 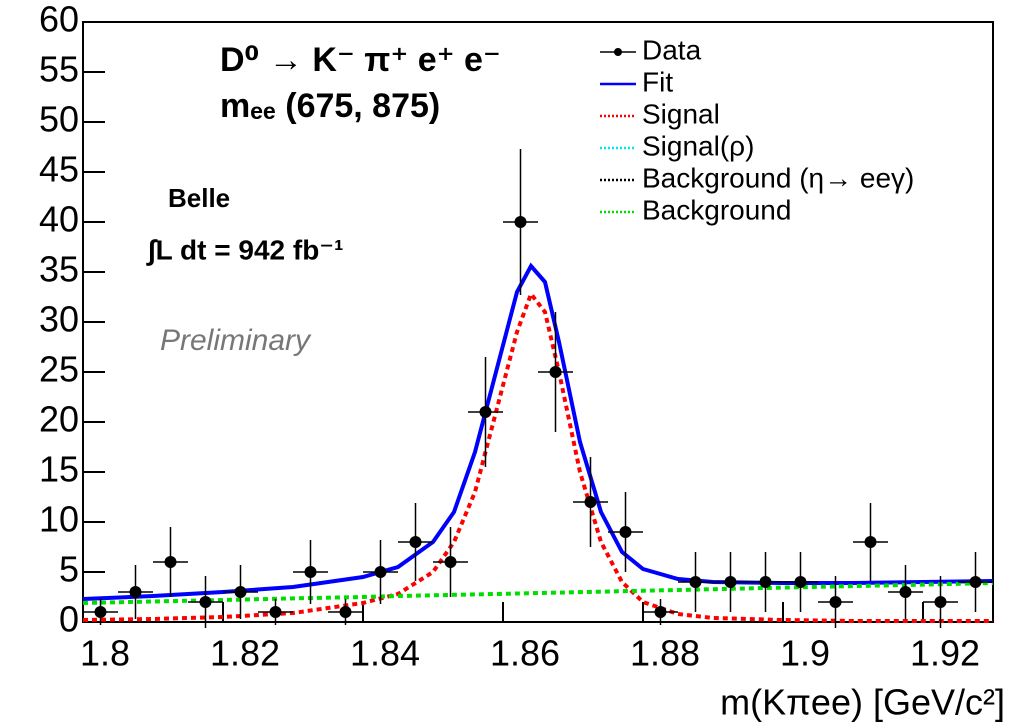 I want to click on y-tick-label: 0, so click(x=69, y=619).